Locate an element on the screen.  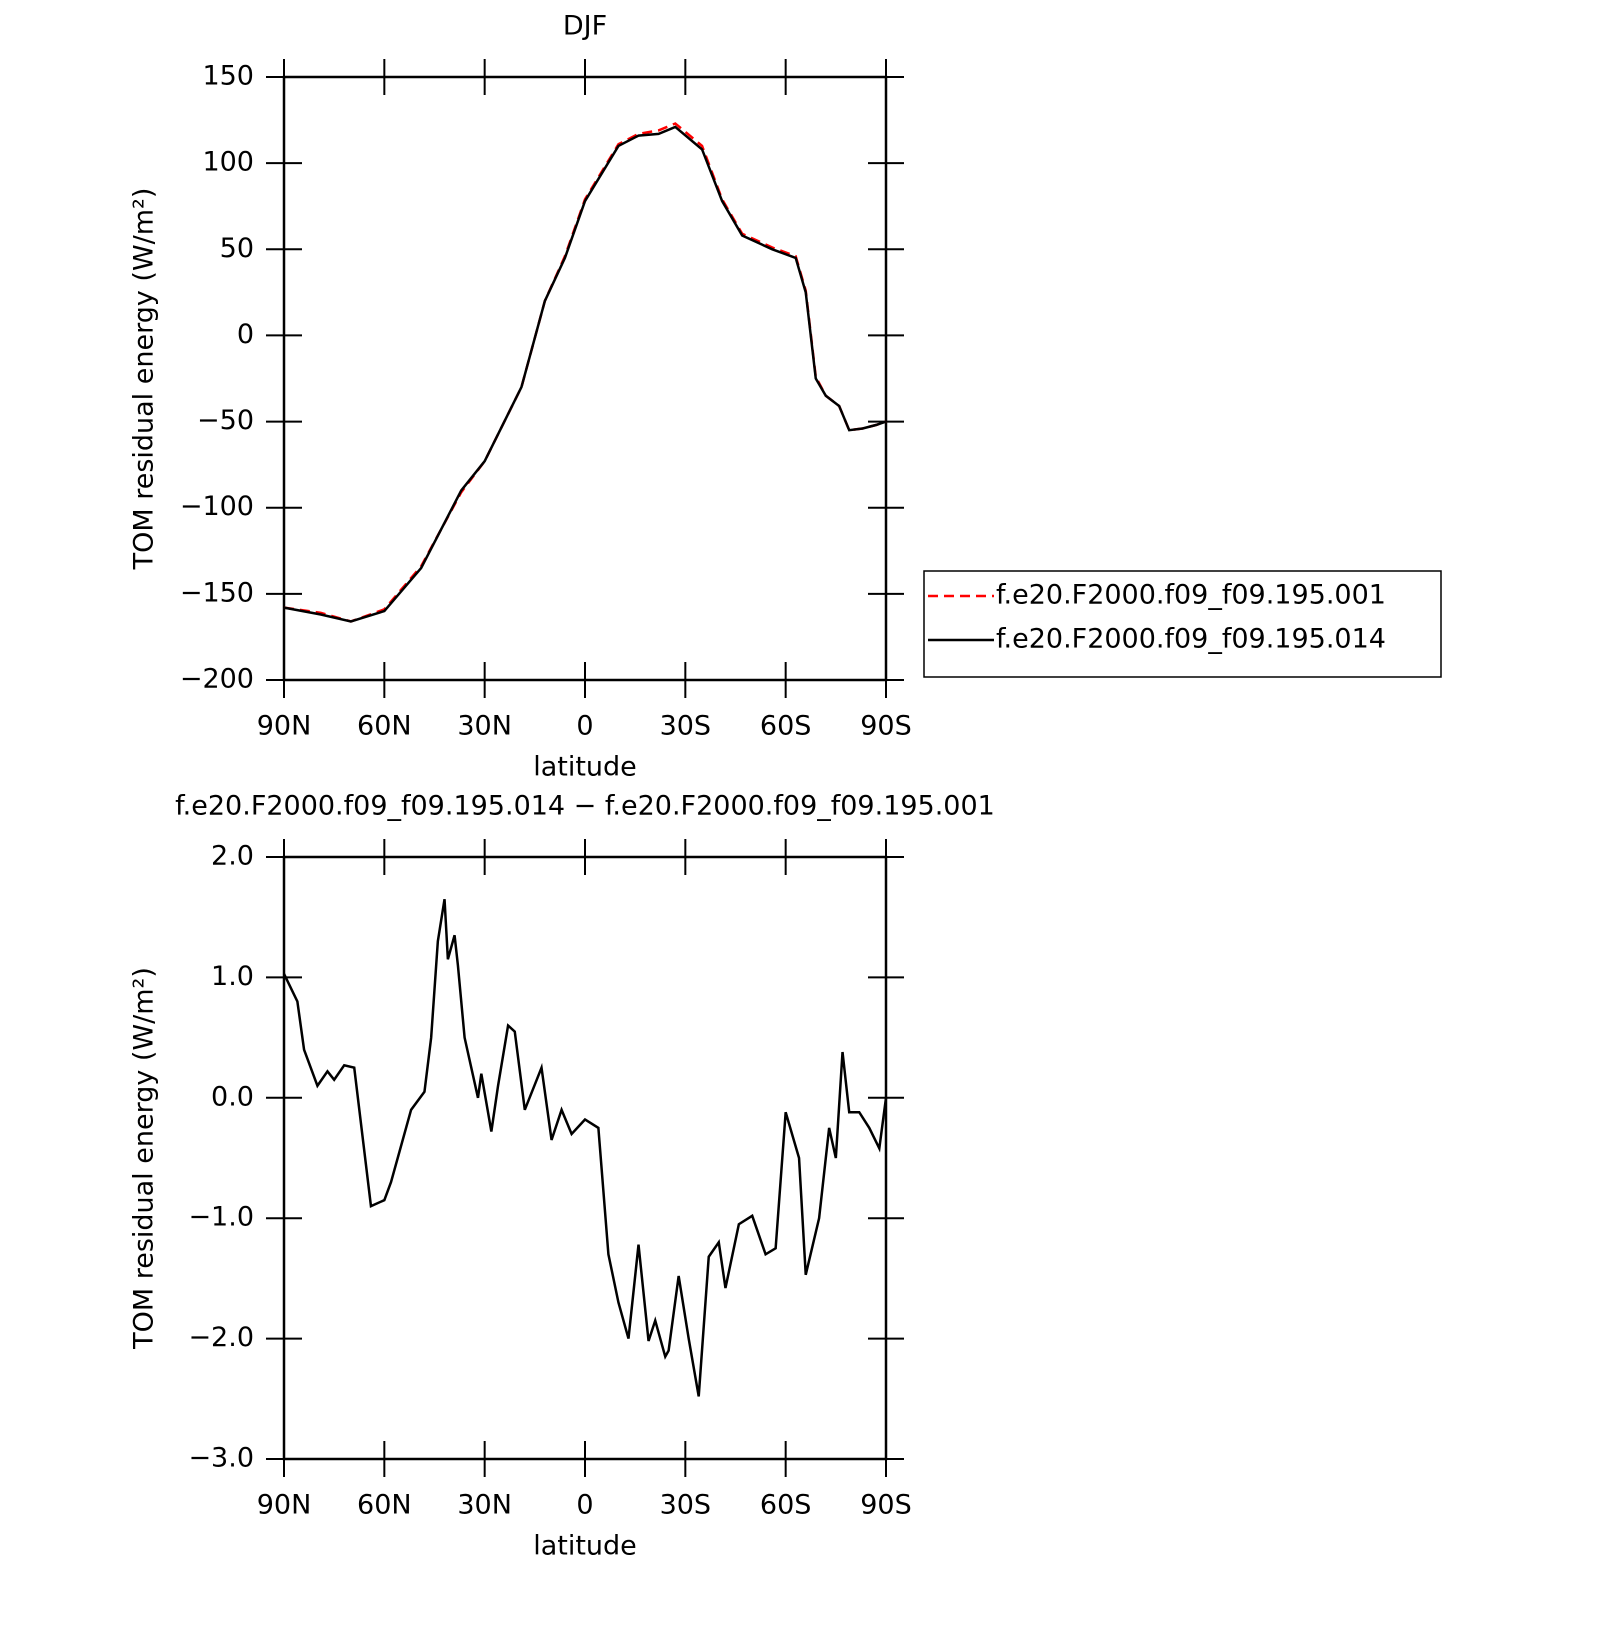
y-tick-label: −3.0 is located at coordinates (221, 1458).